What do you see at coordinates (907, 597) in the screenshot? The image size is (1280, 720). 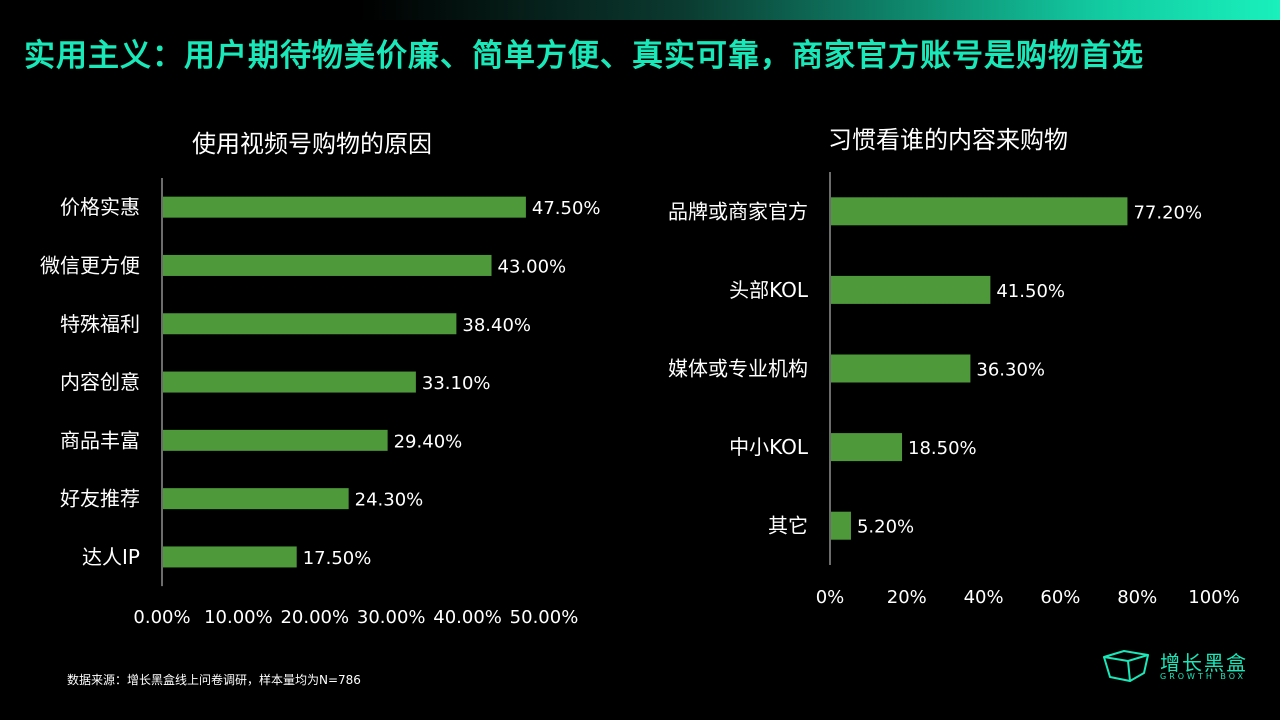 I see `x-tick-label: 20%` at bounding box center [907, 597].